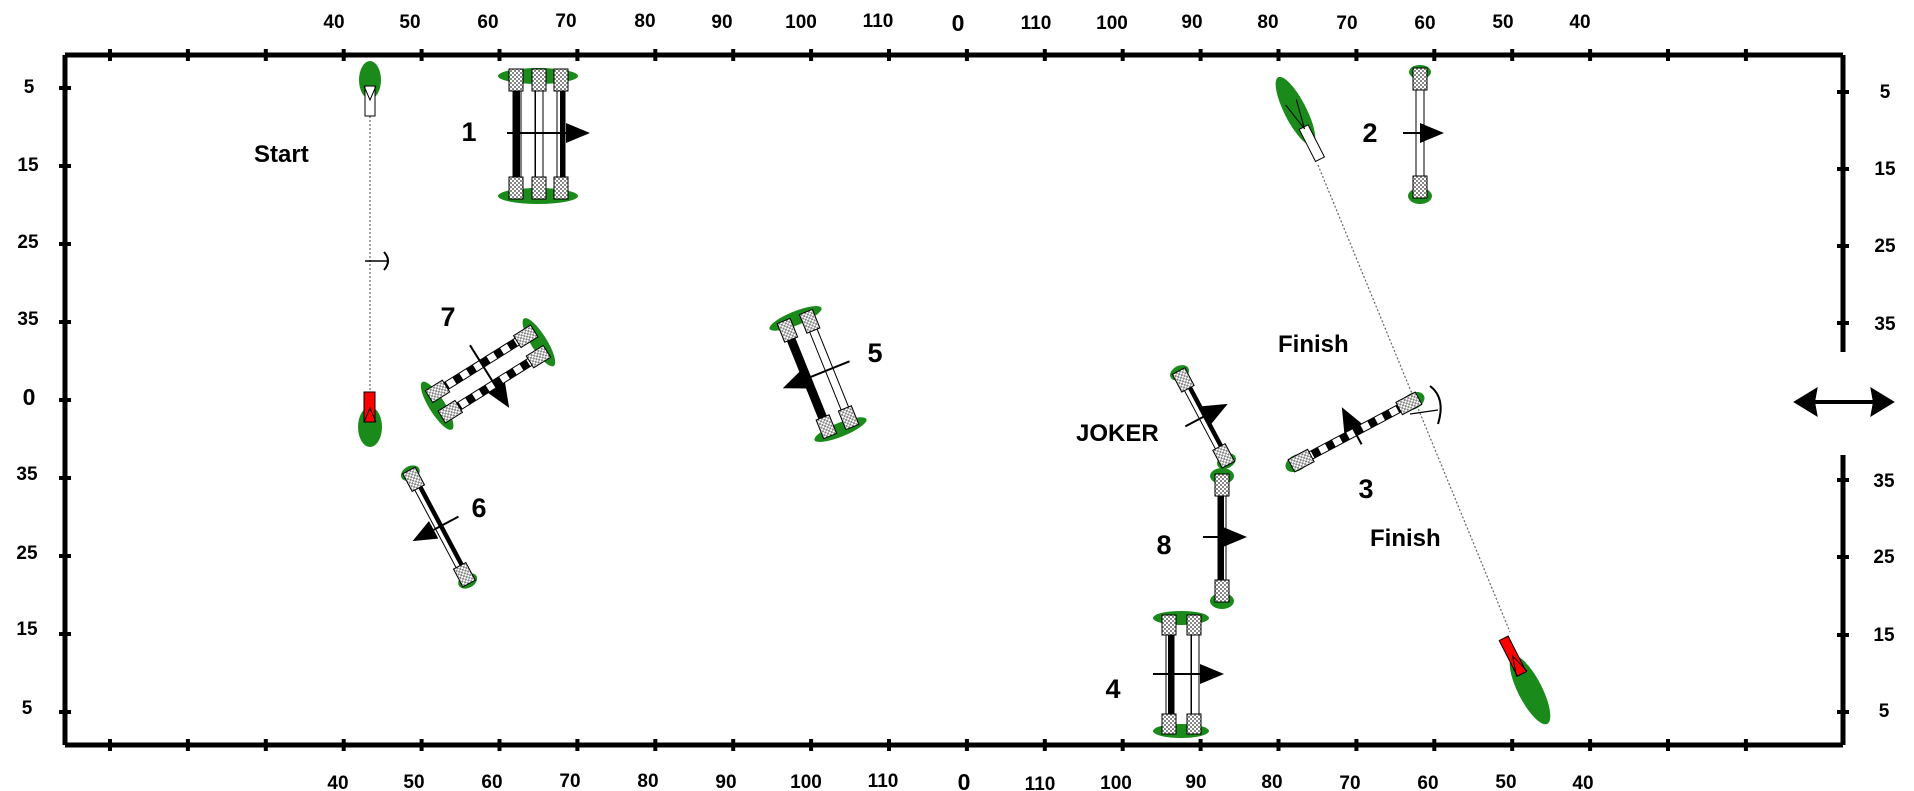 This screenshot has height=791, width=1914. I want to click on start-flag-red-icon, so click(370, 419).